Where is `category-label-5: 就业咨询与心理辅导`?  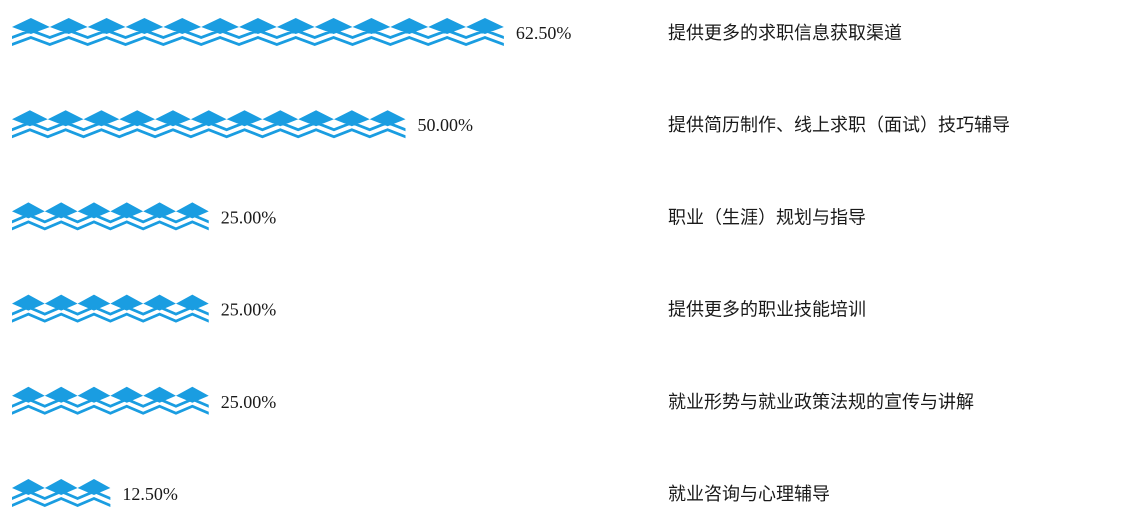 category-label-5: 就业咨询与心理辅导 is located at coordinates (749, 494).